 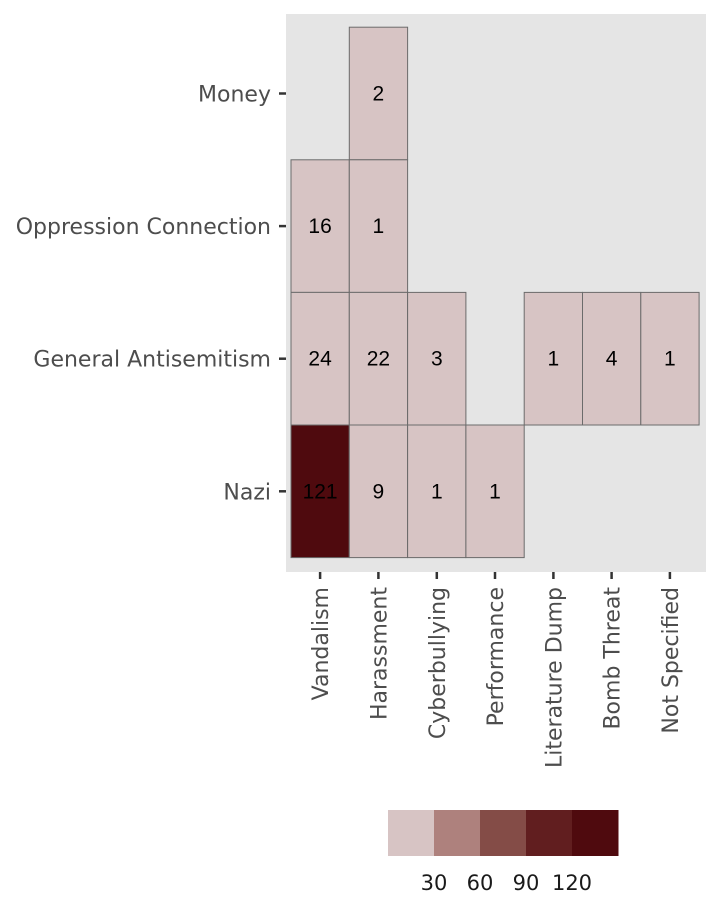 I want to click on cell-label: 22, so click(x=378, y=359).